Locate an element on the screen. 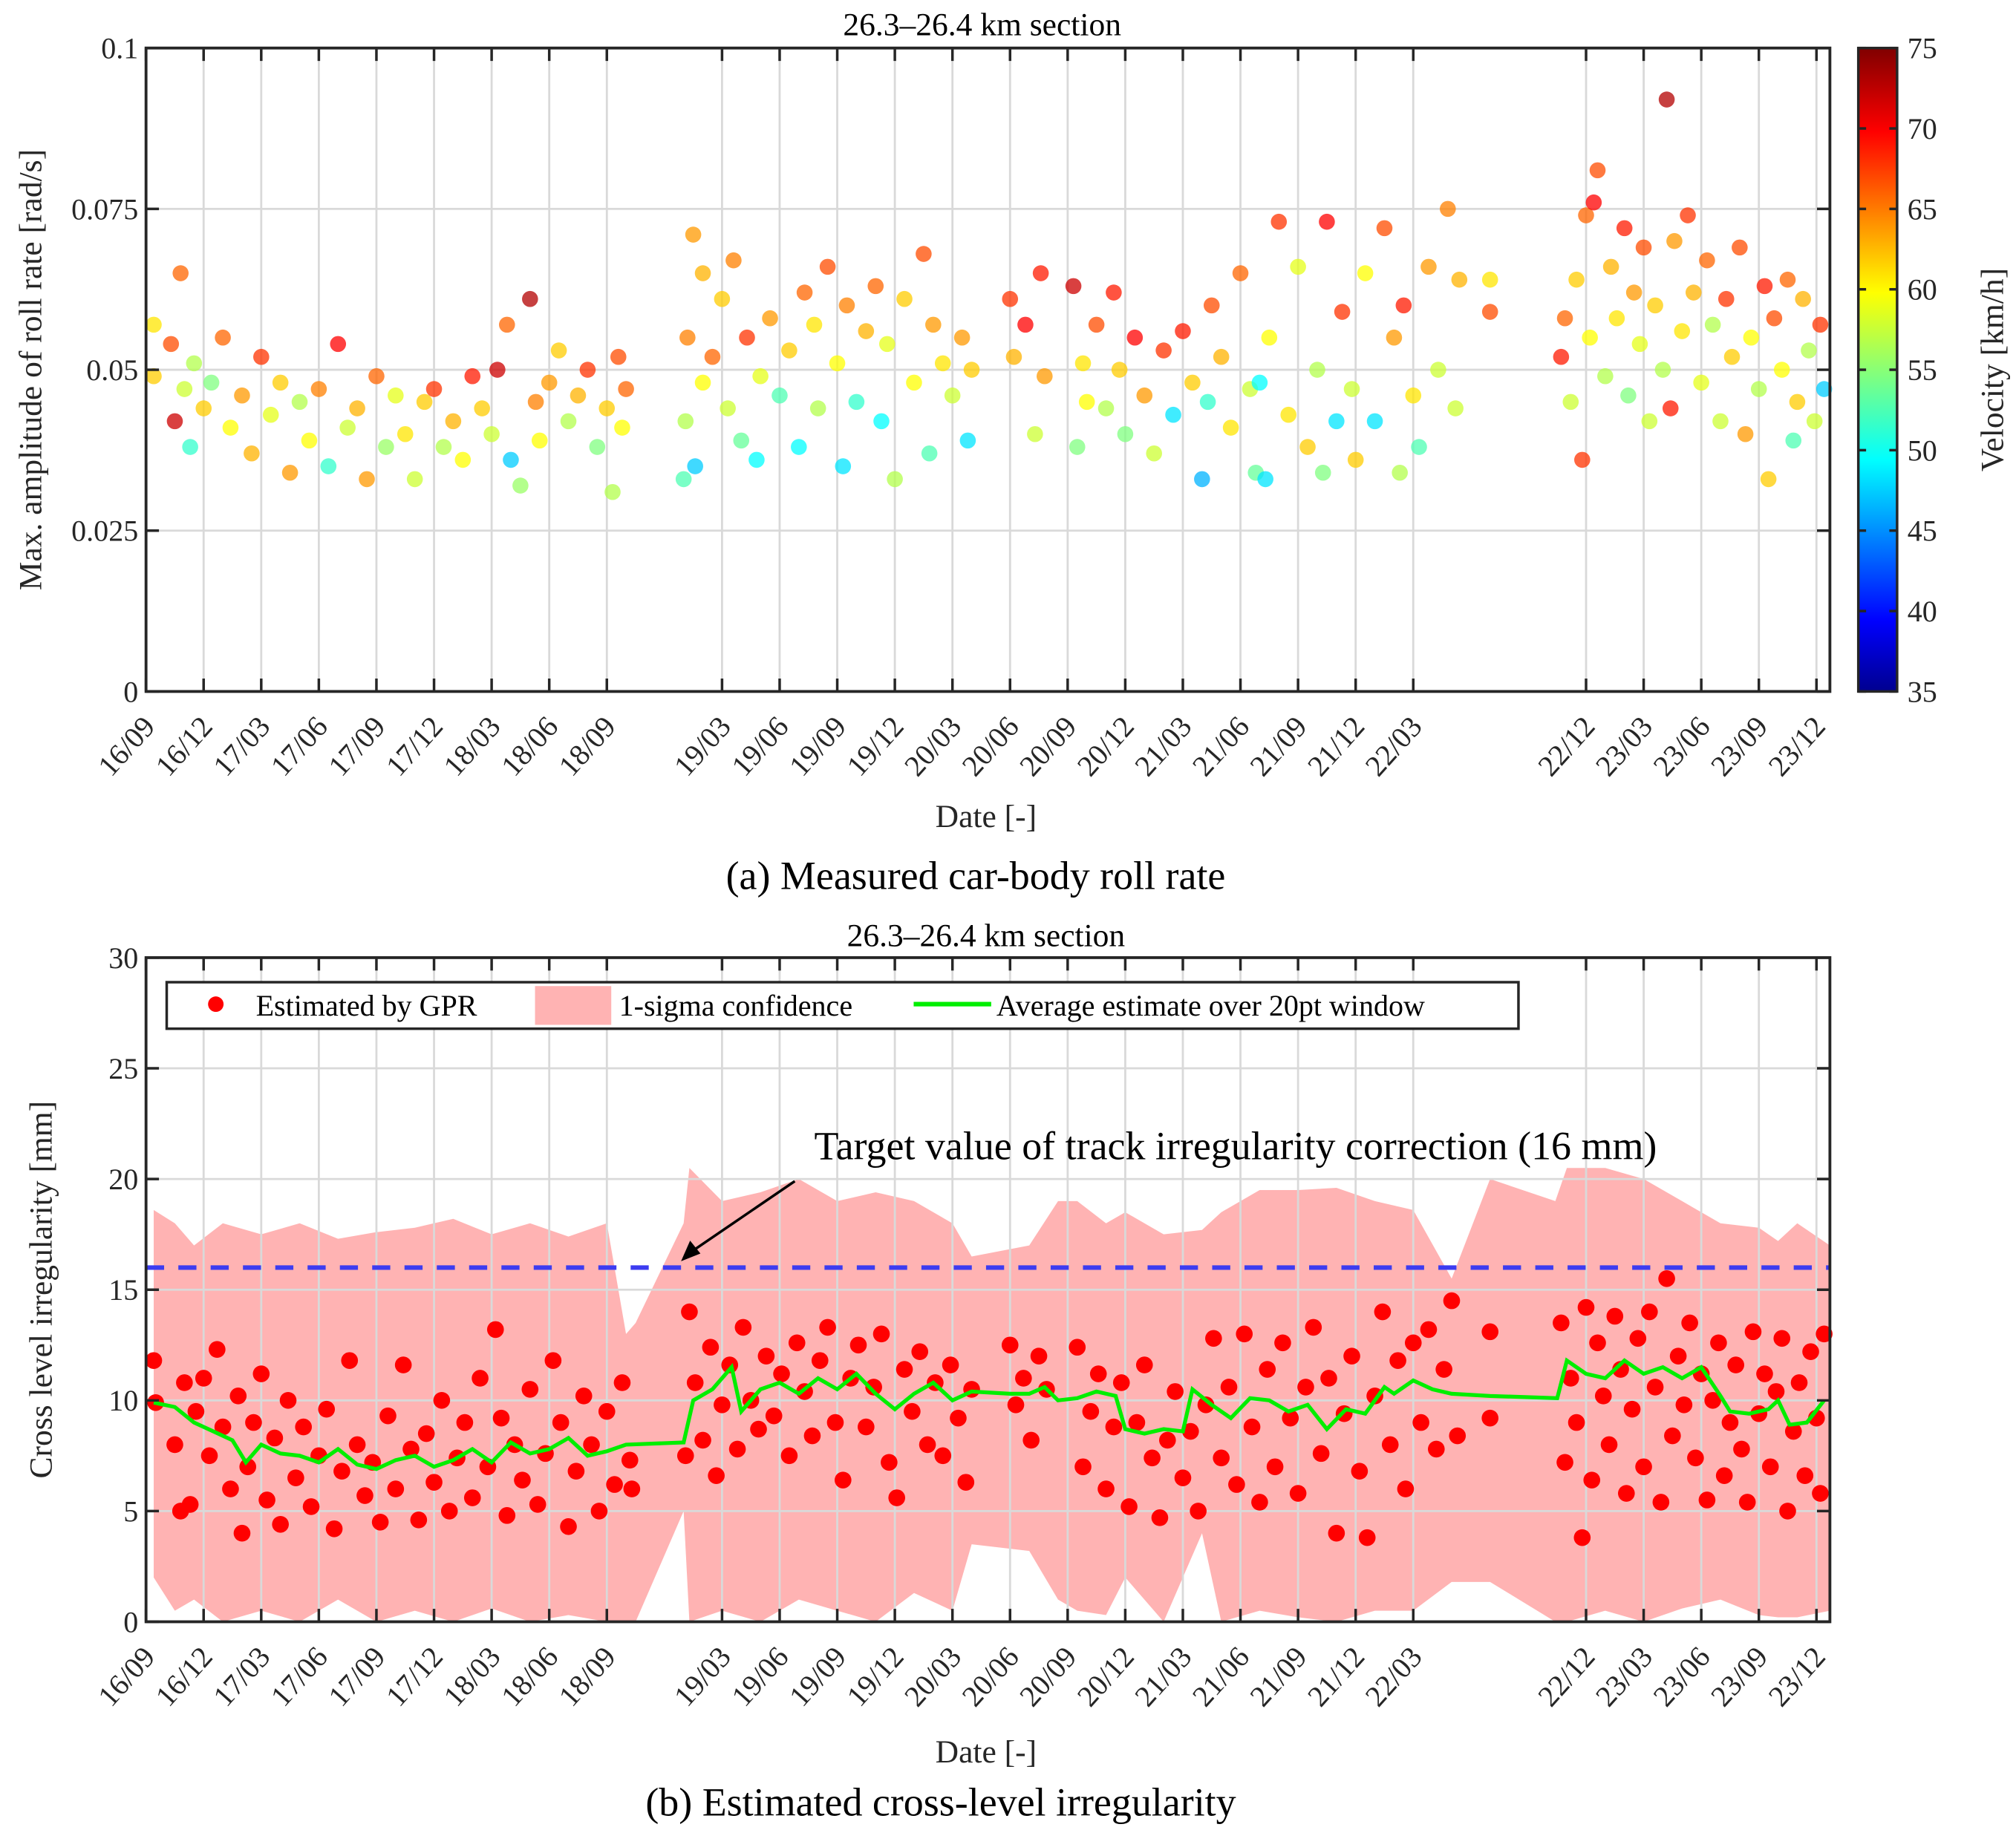 The width and height of the screenshot is (2016, 1830). y-tick-label: 10 is located at coordinates (123, 1400).